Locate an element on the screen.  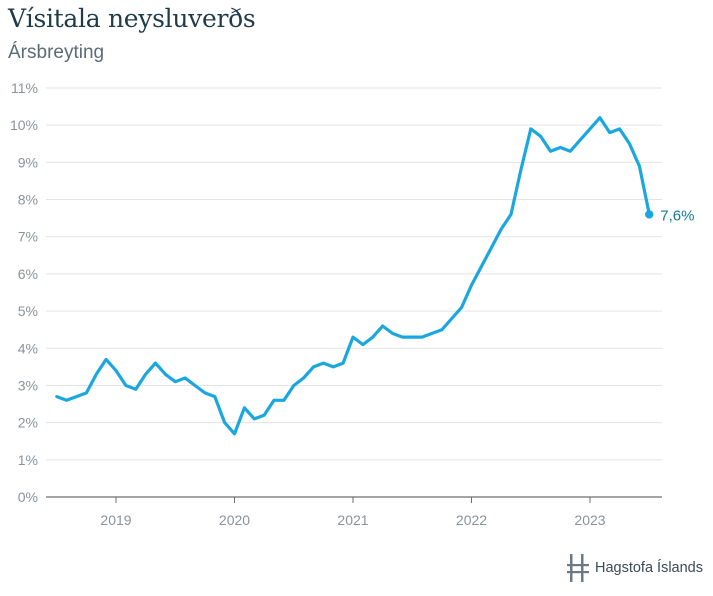
x-tick-label: 2022 is located at coordinates (471, 520).